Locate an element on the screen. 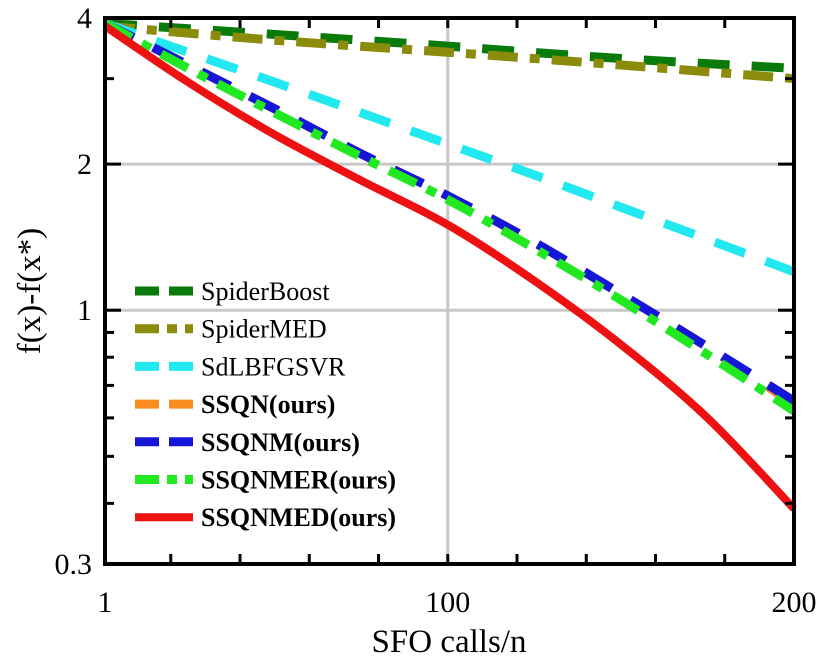  y-tick-label: 1 is located at coordinates (84, 310).